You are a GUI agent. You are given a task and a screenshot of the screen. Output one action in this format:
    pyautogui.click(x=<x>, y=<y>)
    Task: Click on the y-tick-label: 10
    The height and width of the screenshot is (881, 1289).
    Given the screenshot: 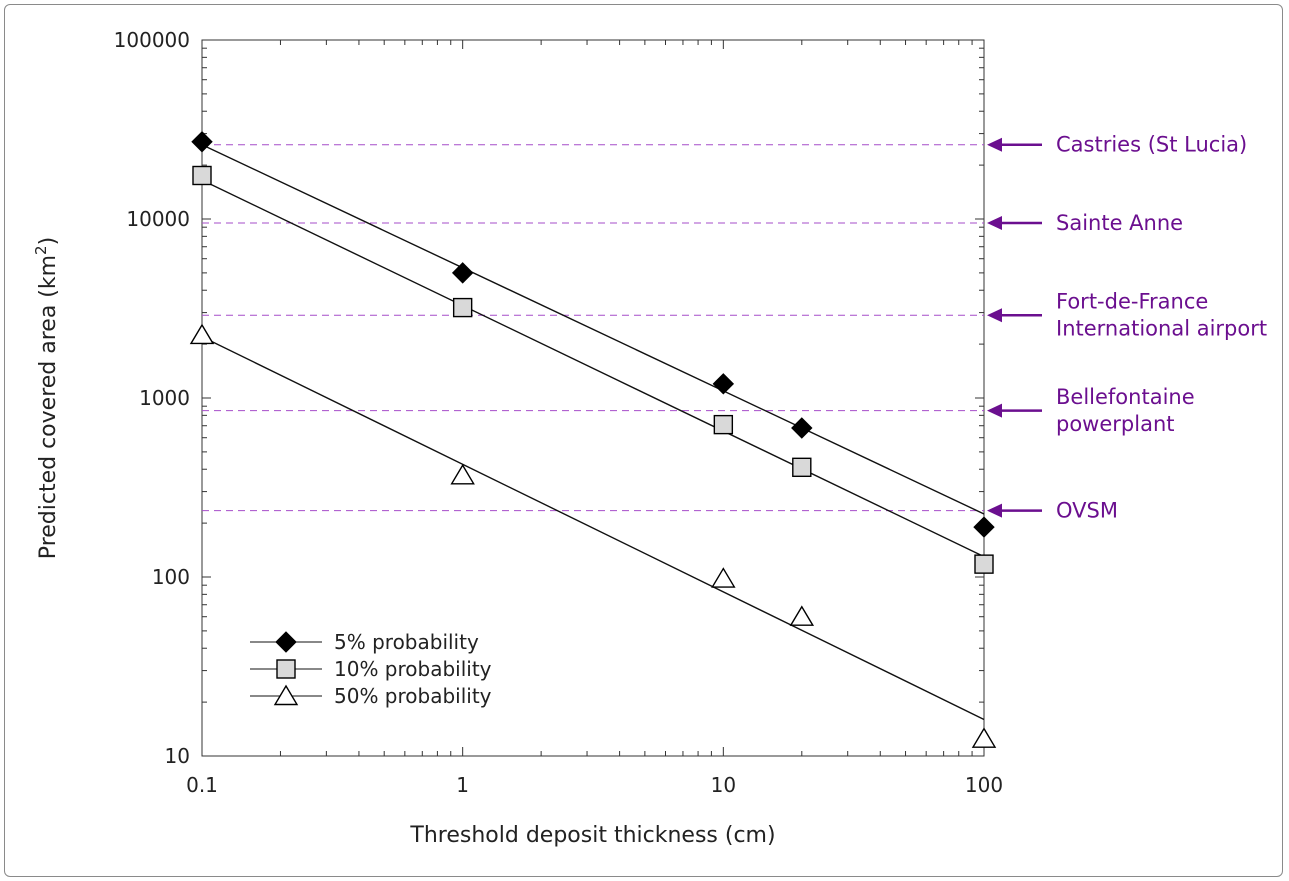 What is the action you would take?
    pyautogui.click(x=177, y=756)
    